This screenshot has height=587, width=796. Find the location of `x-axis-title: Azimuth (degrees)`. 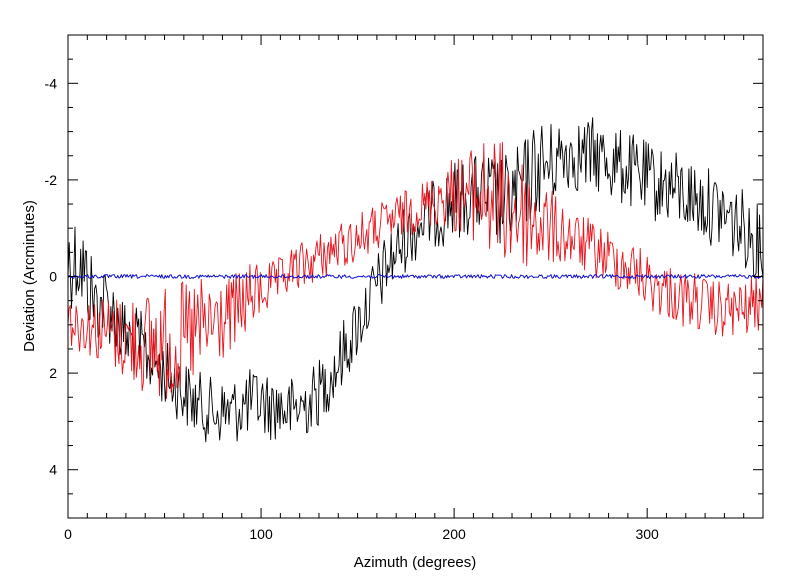

x-axis-title: Azimuth (degrees) is located at coordinates (415, 562).